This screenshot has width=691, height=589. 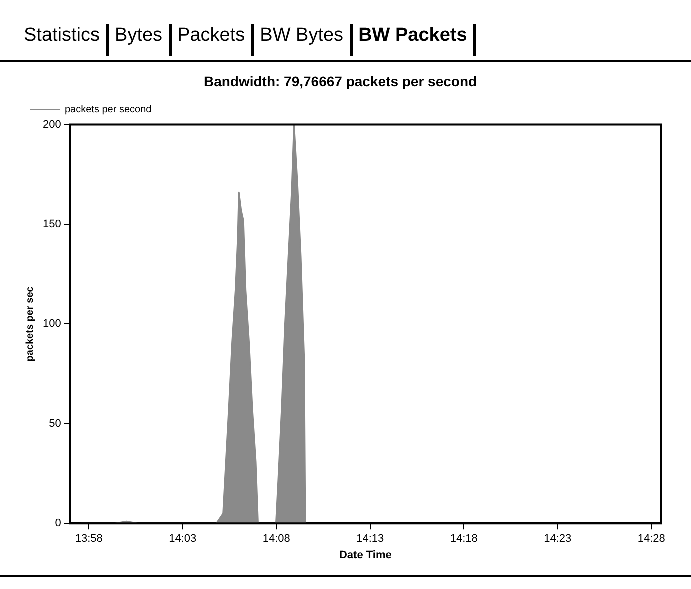 I want to click on legend-label: packets per second, so click(x=108, y=110).